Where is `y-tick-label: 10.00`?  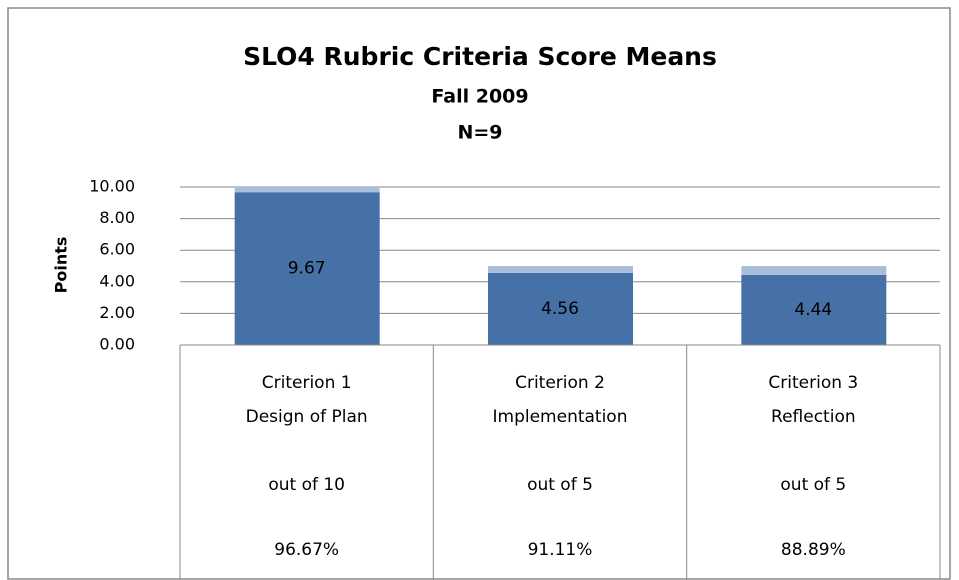 y-tick-label: 10.00 is located at coordinates (112, 186).